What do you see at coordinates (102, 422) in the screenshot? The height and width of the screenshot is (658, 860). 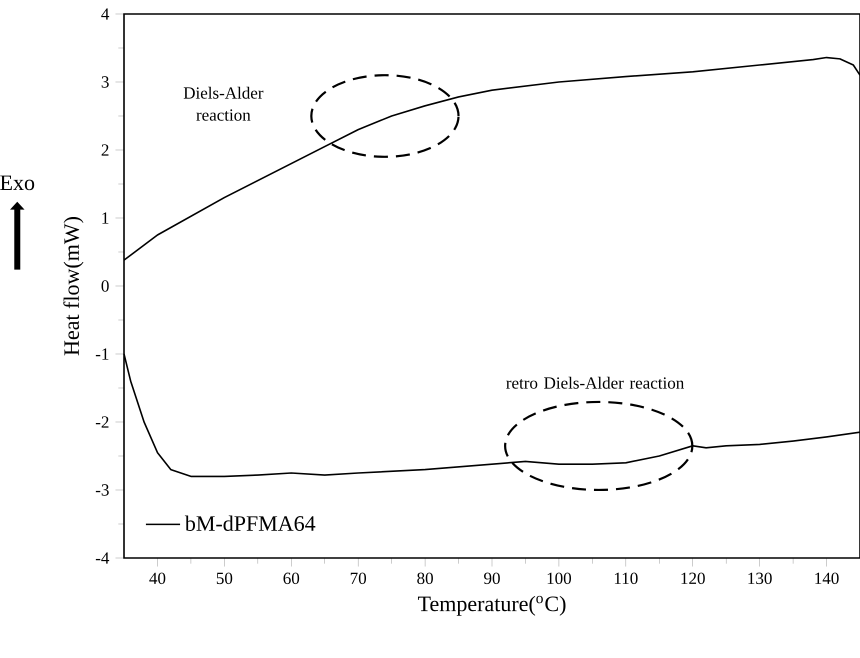 I see `y-tick-label: -2` at bounding box center [102, 422].